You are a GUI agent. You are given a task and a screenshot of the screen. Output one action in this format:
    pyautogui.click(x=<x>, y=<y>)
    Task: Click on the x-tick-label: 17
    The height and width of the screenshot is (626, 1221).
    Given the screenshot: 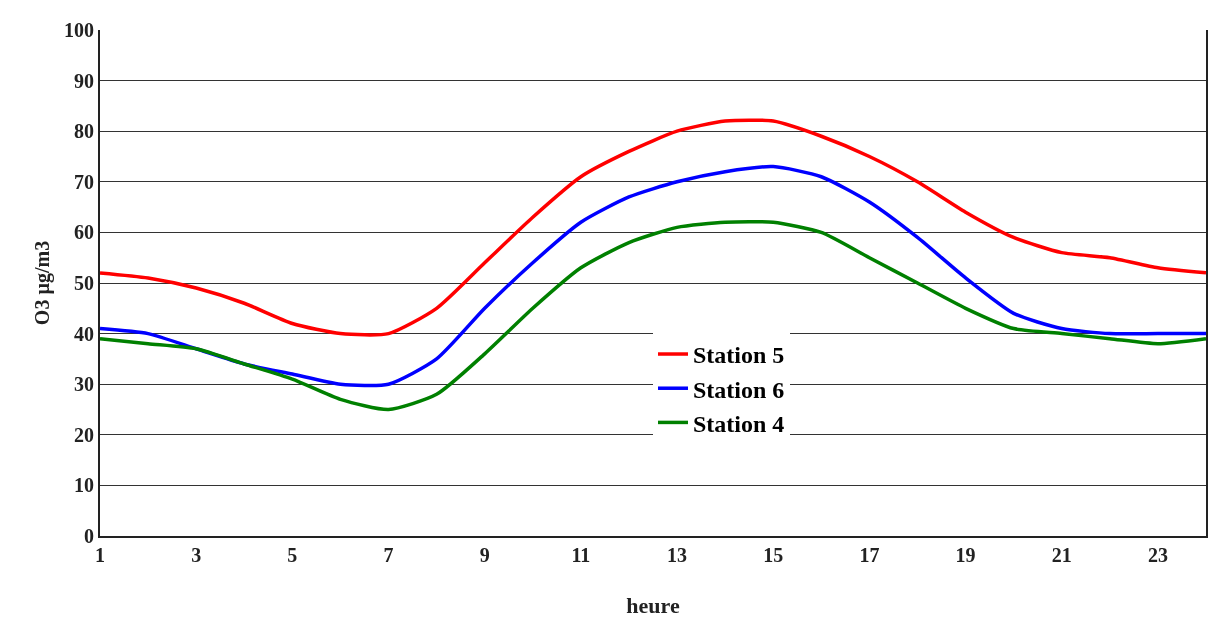 What is the action you would take?
    pyautogui.click(x=869, y=555)
    